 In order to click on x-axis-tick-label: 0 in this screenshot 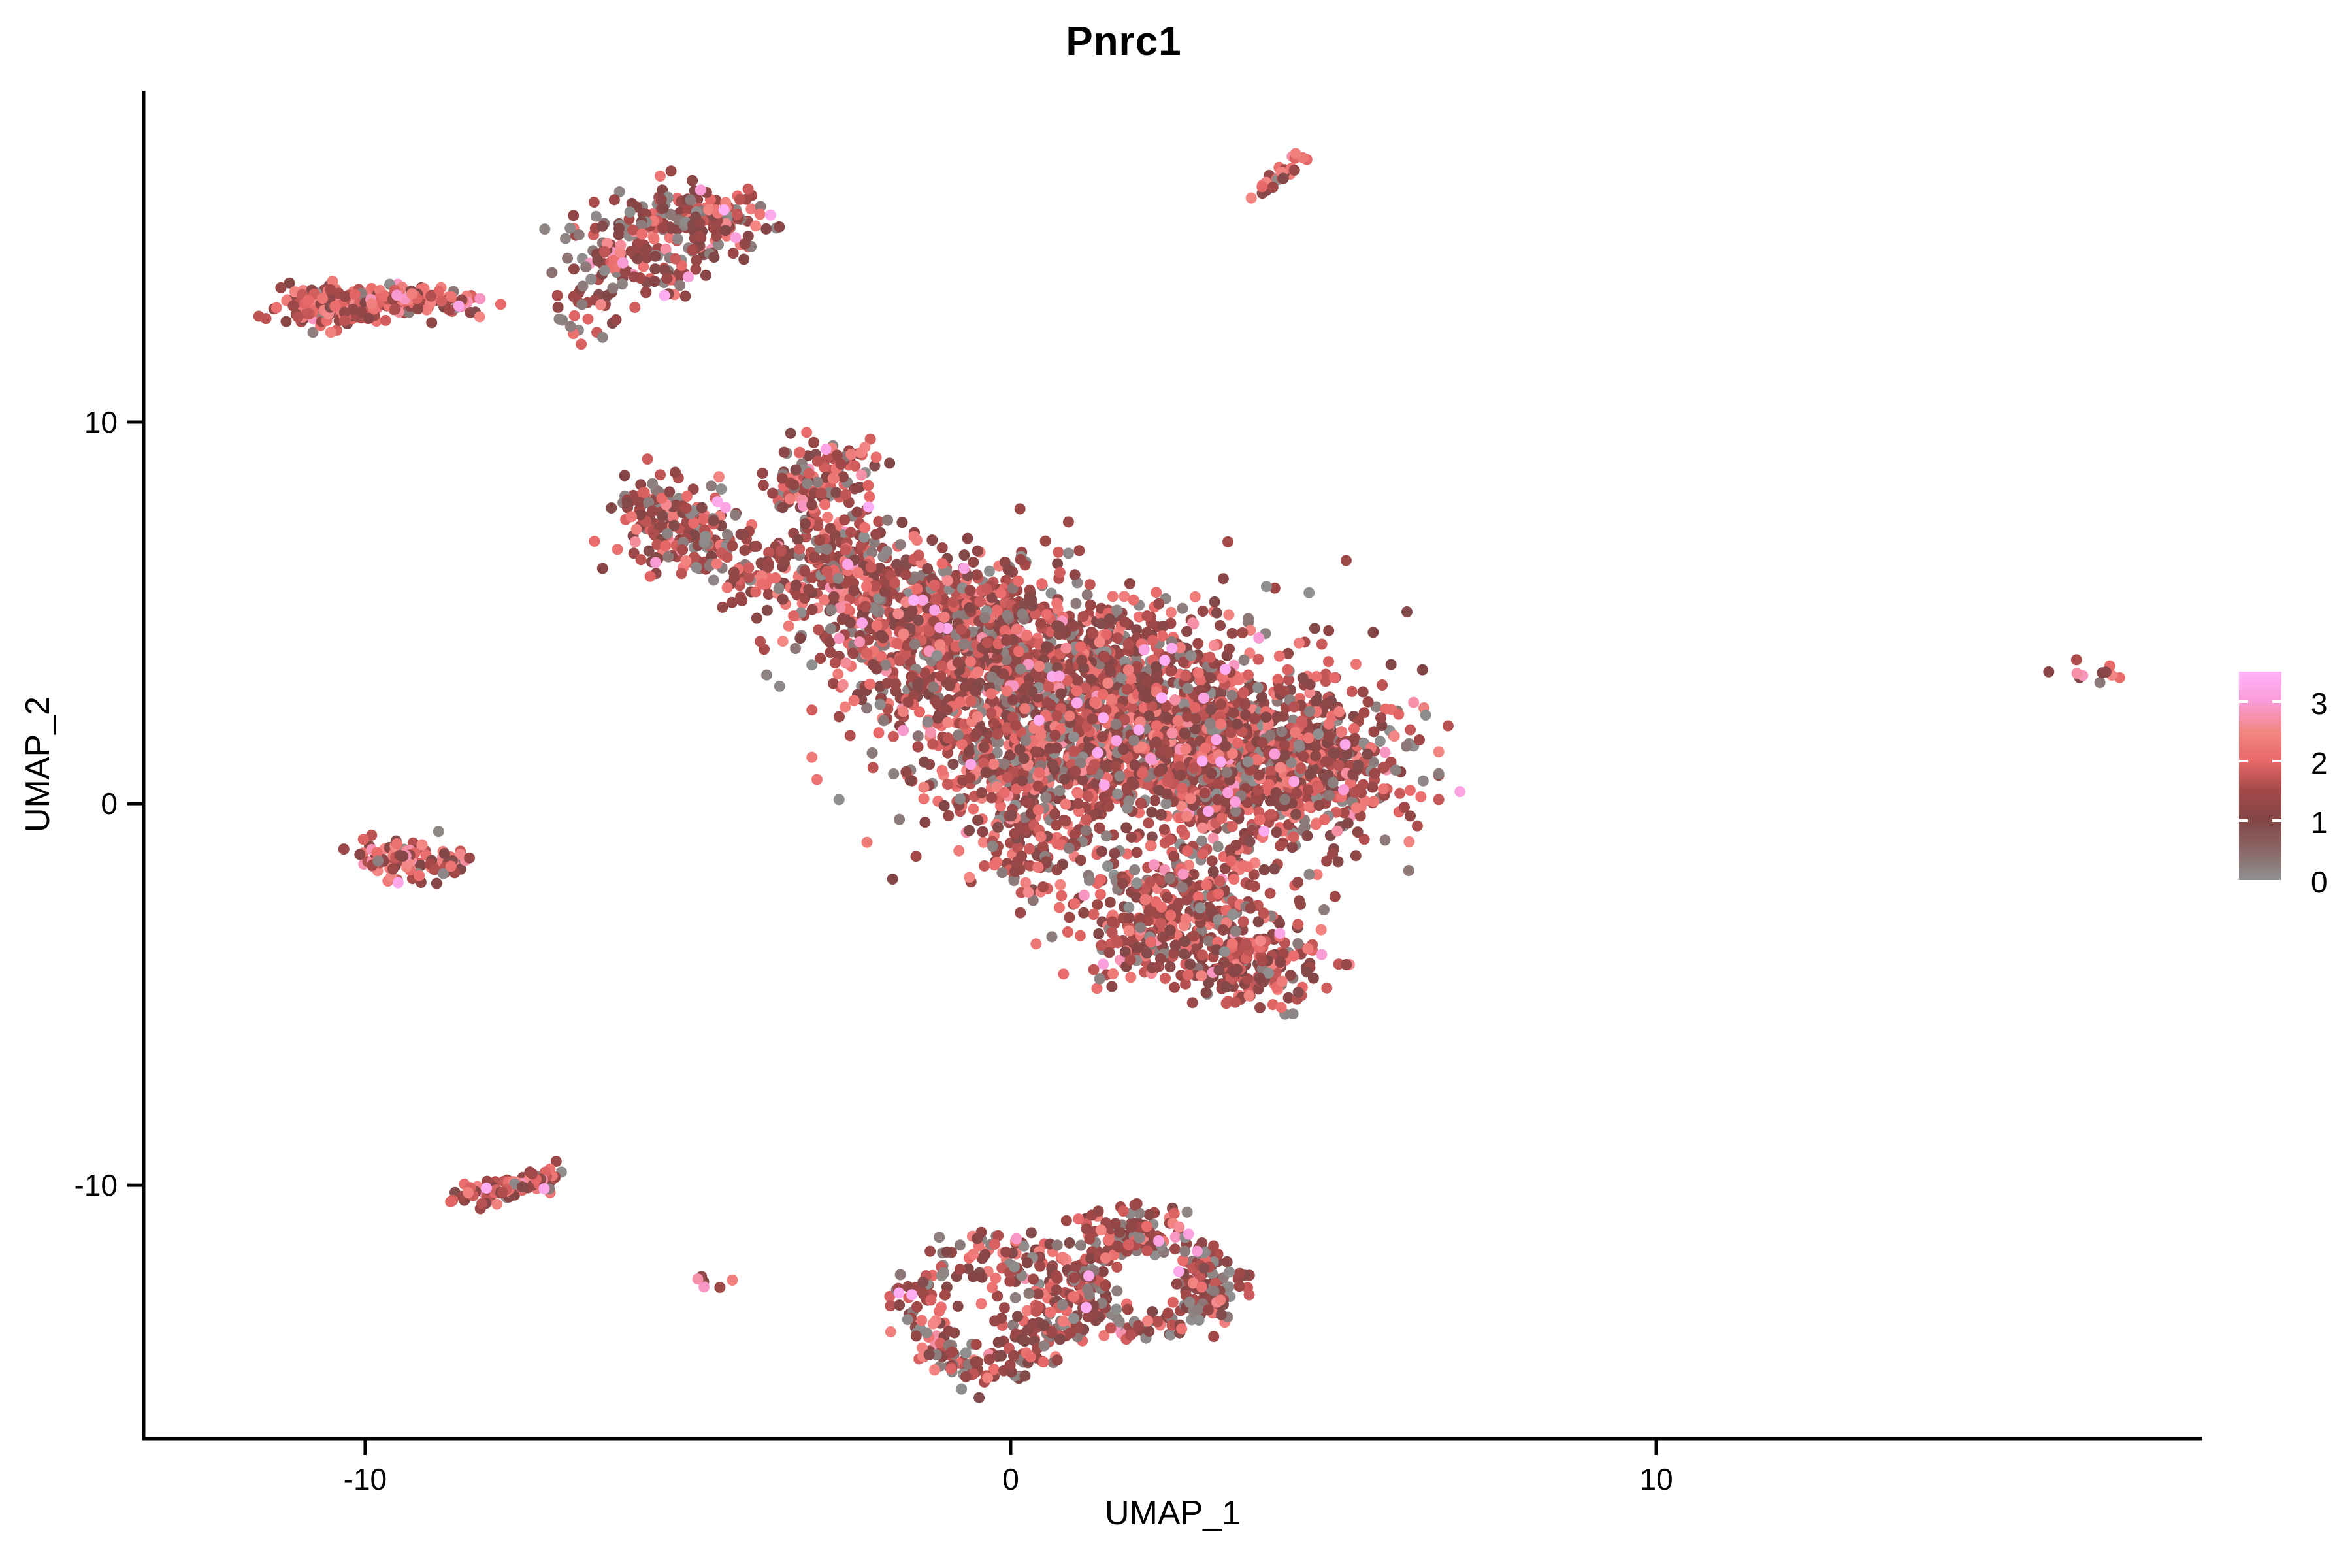, I will do `click(1010, 1479)`.